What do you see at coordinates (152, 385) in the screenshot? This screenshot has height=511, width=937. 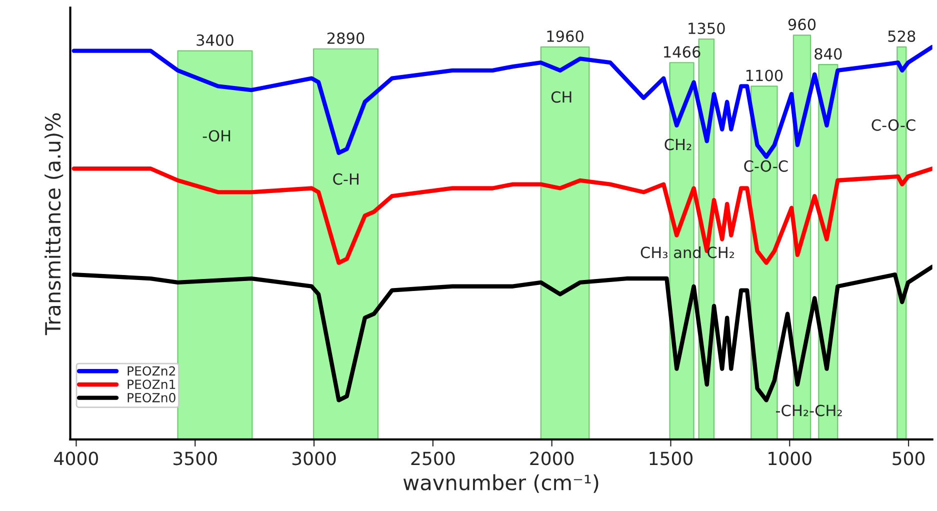 I see `legend-label: PEOZn1` at bounding box center [152, 385].